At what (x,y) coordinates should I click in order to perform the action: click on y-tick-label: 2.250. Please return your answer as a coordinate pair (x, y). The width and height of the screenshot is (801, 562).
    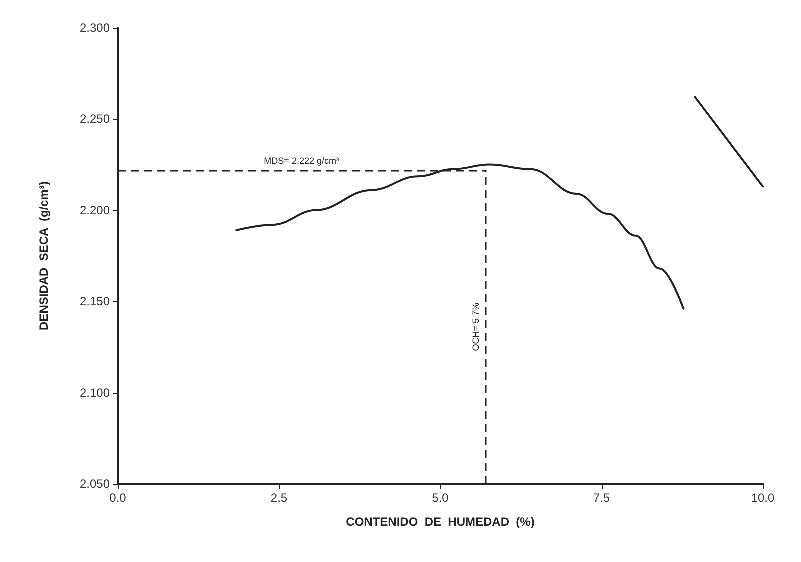
    Looking at the image, I should click on (95, 119).